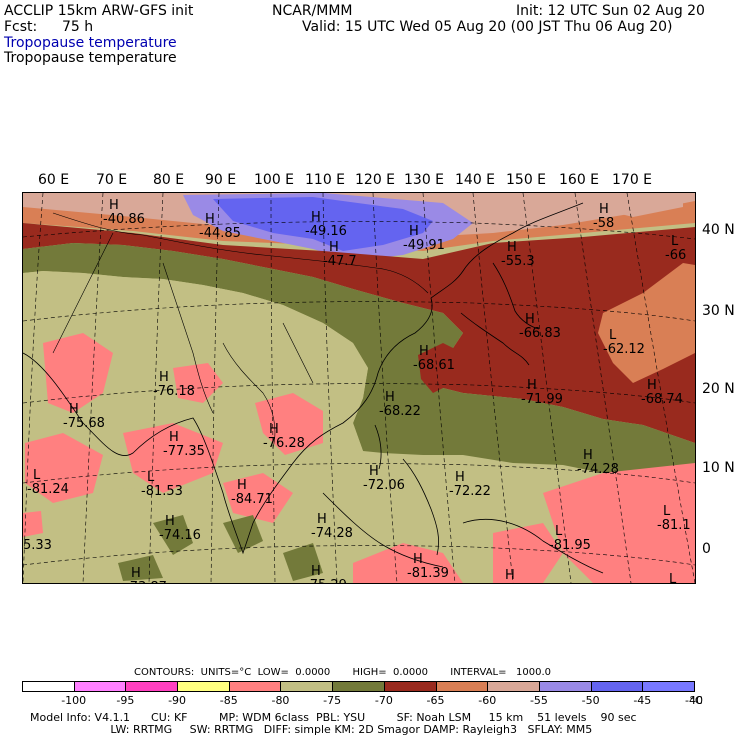  Describe the element at coordinates (400, 411) in the screenshot. I see `extremum-value: -68.22` at that location.